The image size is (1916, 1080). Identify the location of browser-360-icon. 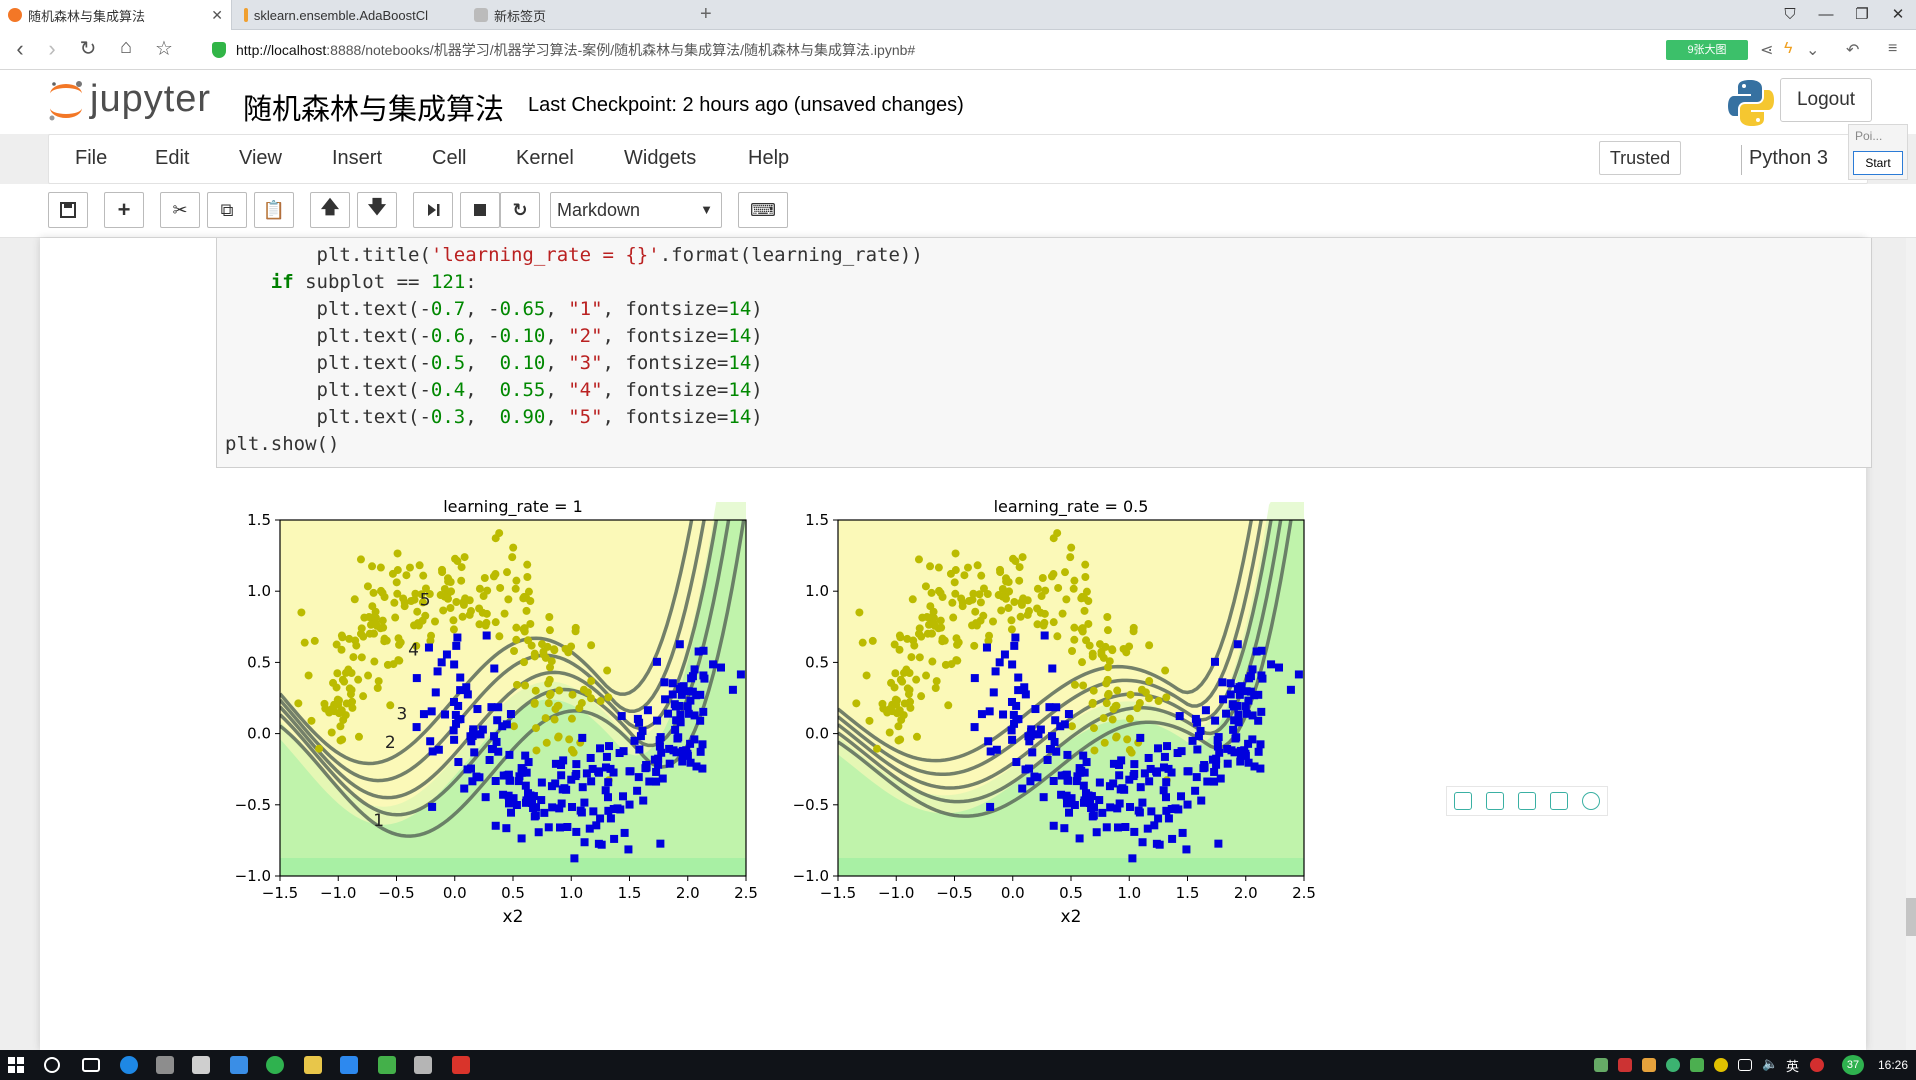
(275, 1065).